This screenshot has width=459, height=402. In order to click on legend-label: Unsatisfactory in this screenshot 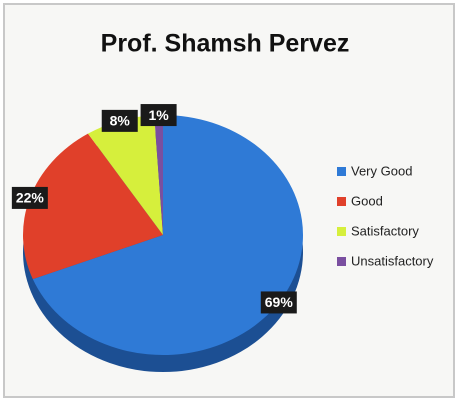, I will do `click(392, 260)`.